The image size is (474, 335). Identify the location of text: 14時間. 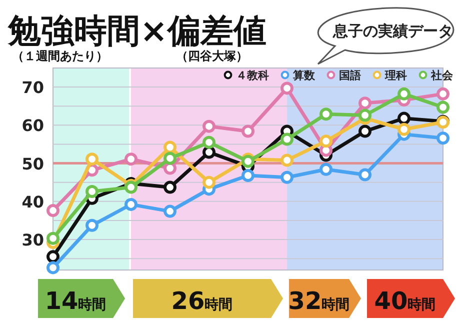
(75, 301).